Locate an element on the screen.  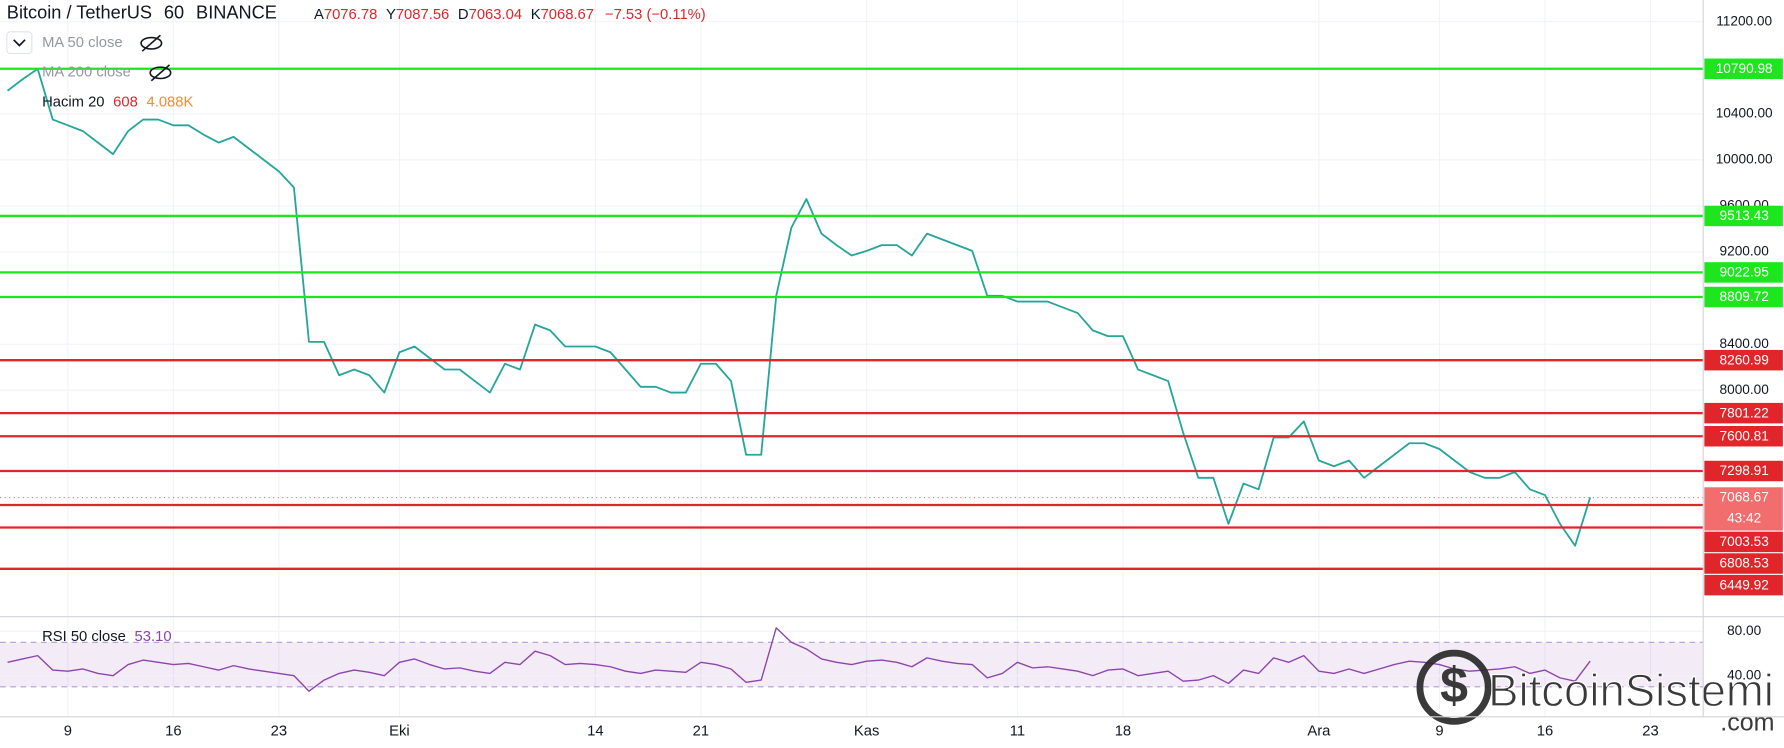
ohlc-label: A is located at coordinates (319, 15).